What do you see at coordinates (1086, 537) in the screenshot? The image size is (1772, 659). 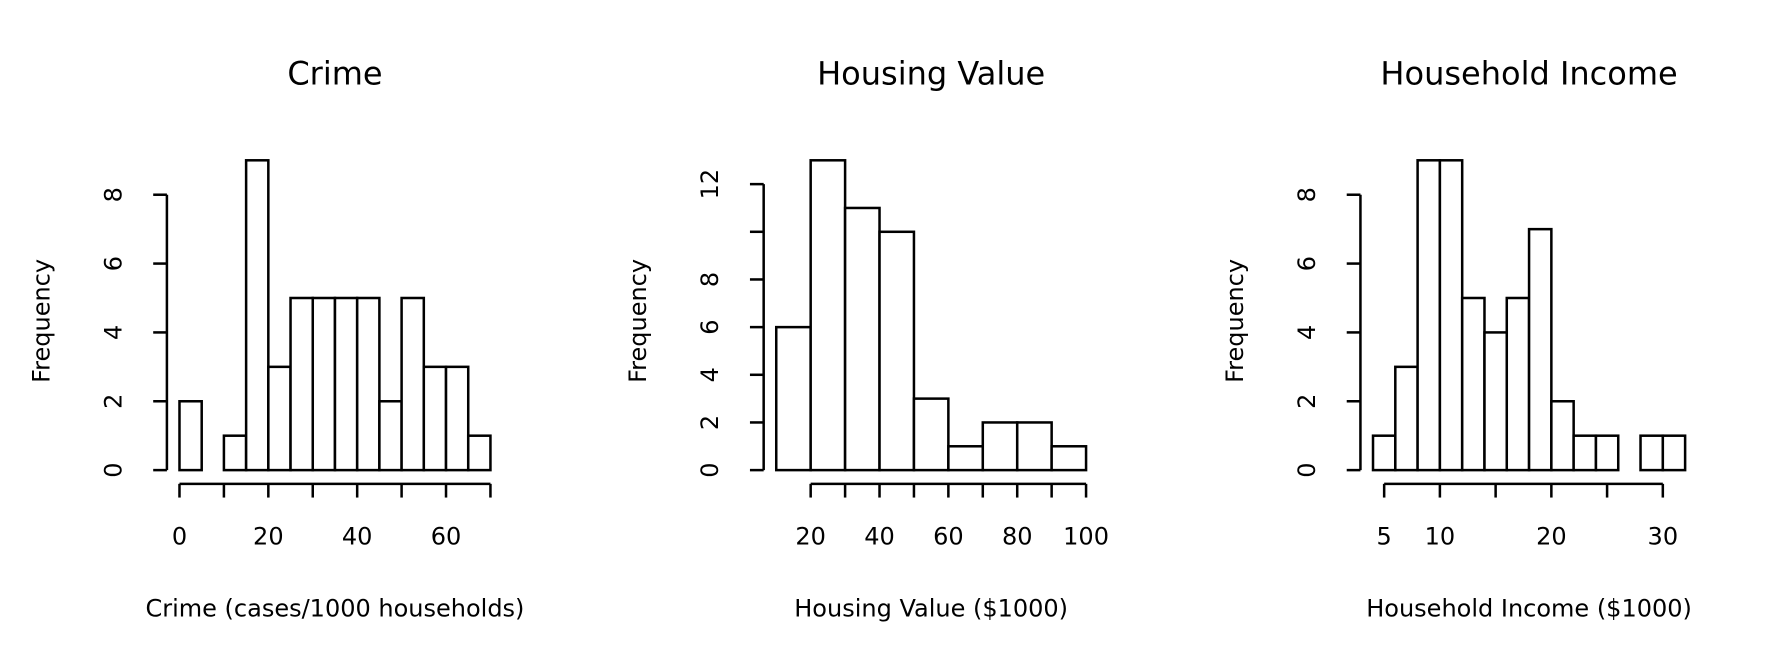 I see `x-tick-label: 100` at bounding box center [1086, 537].